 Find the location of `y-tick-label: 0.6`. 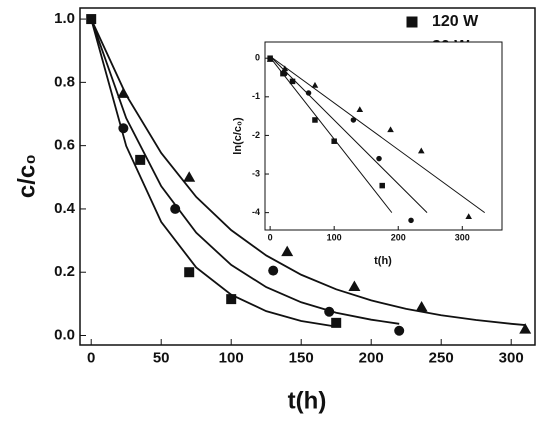

y-tick-label: 0.6 is located at coordinates (64, 145).